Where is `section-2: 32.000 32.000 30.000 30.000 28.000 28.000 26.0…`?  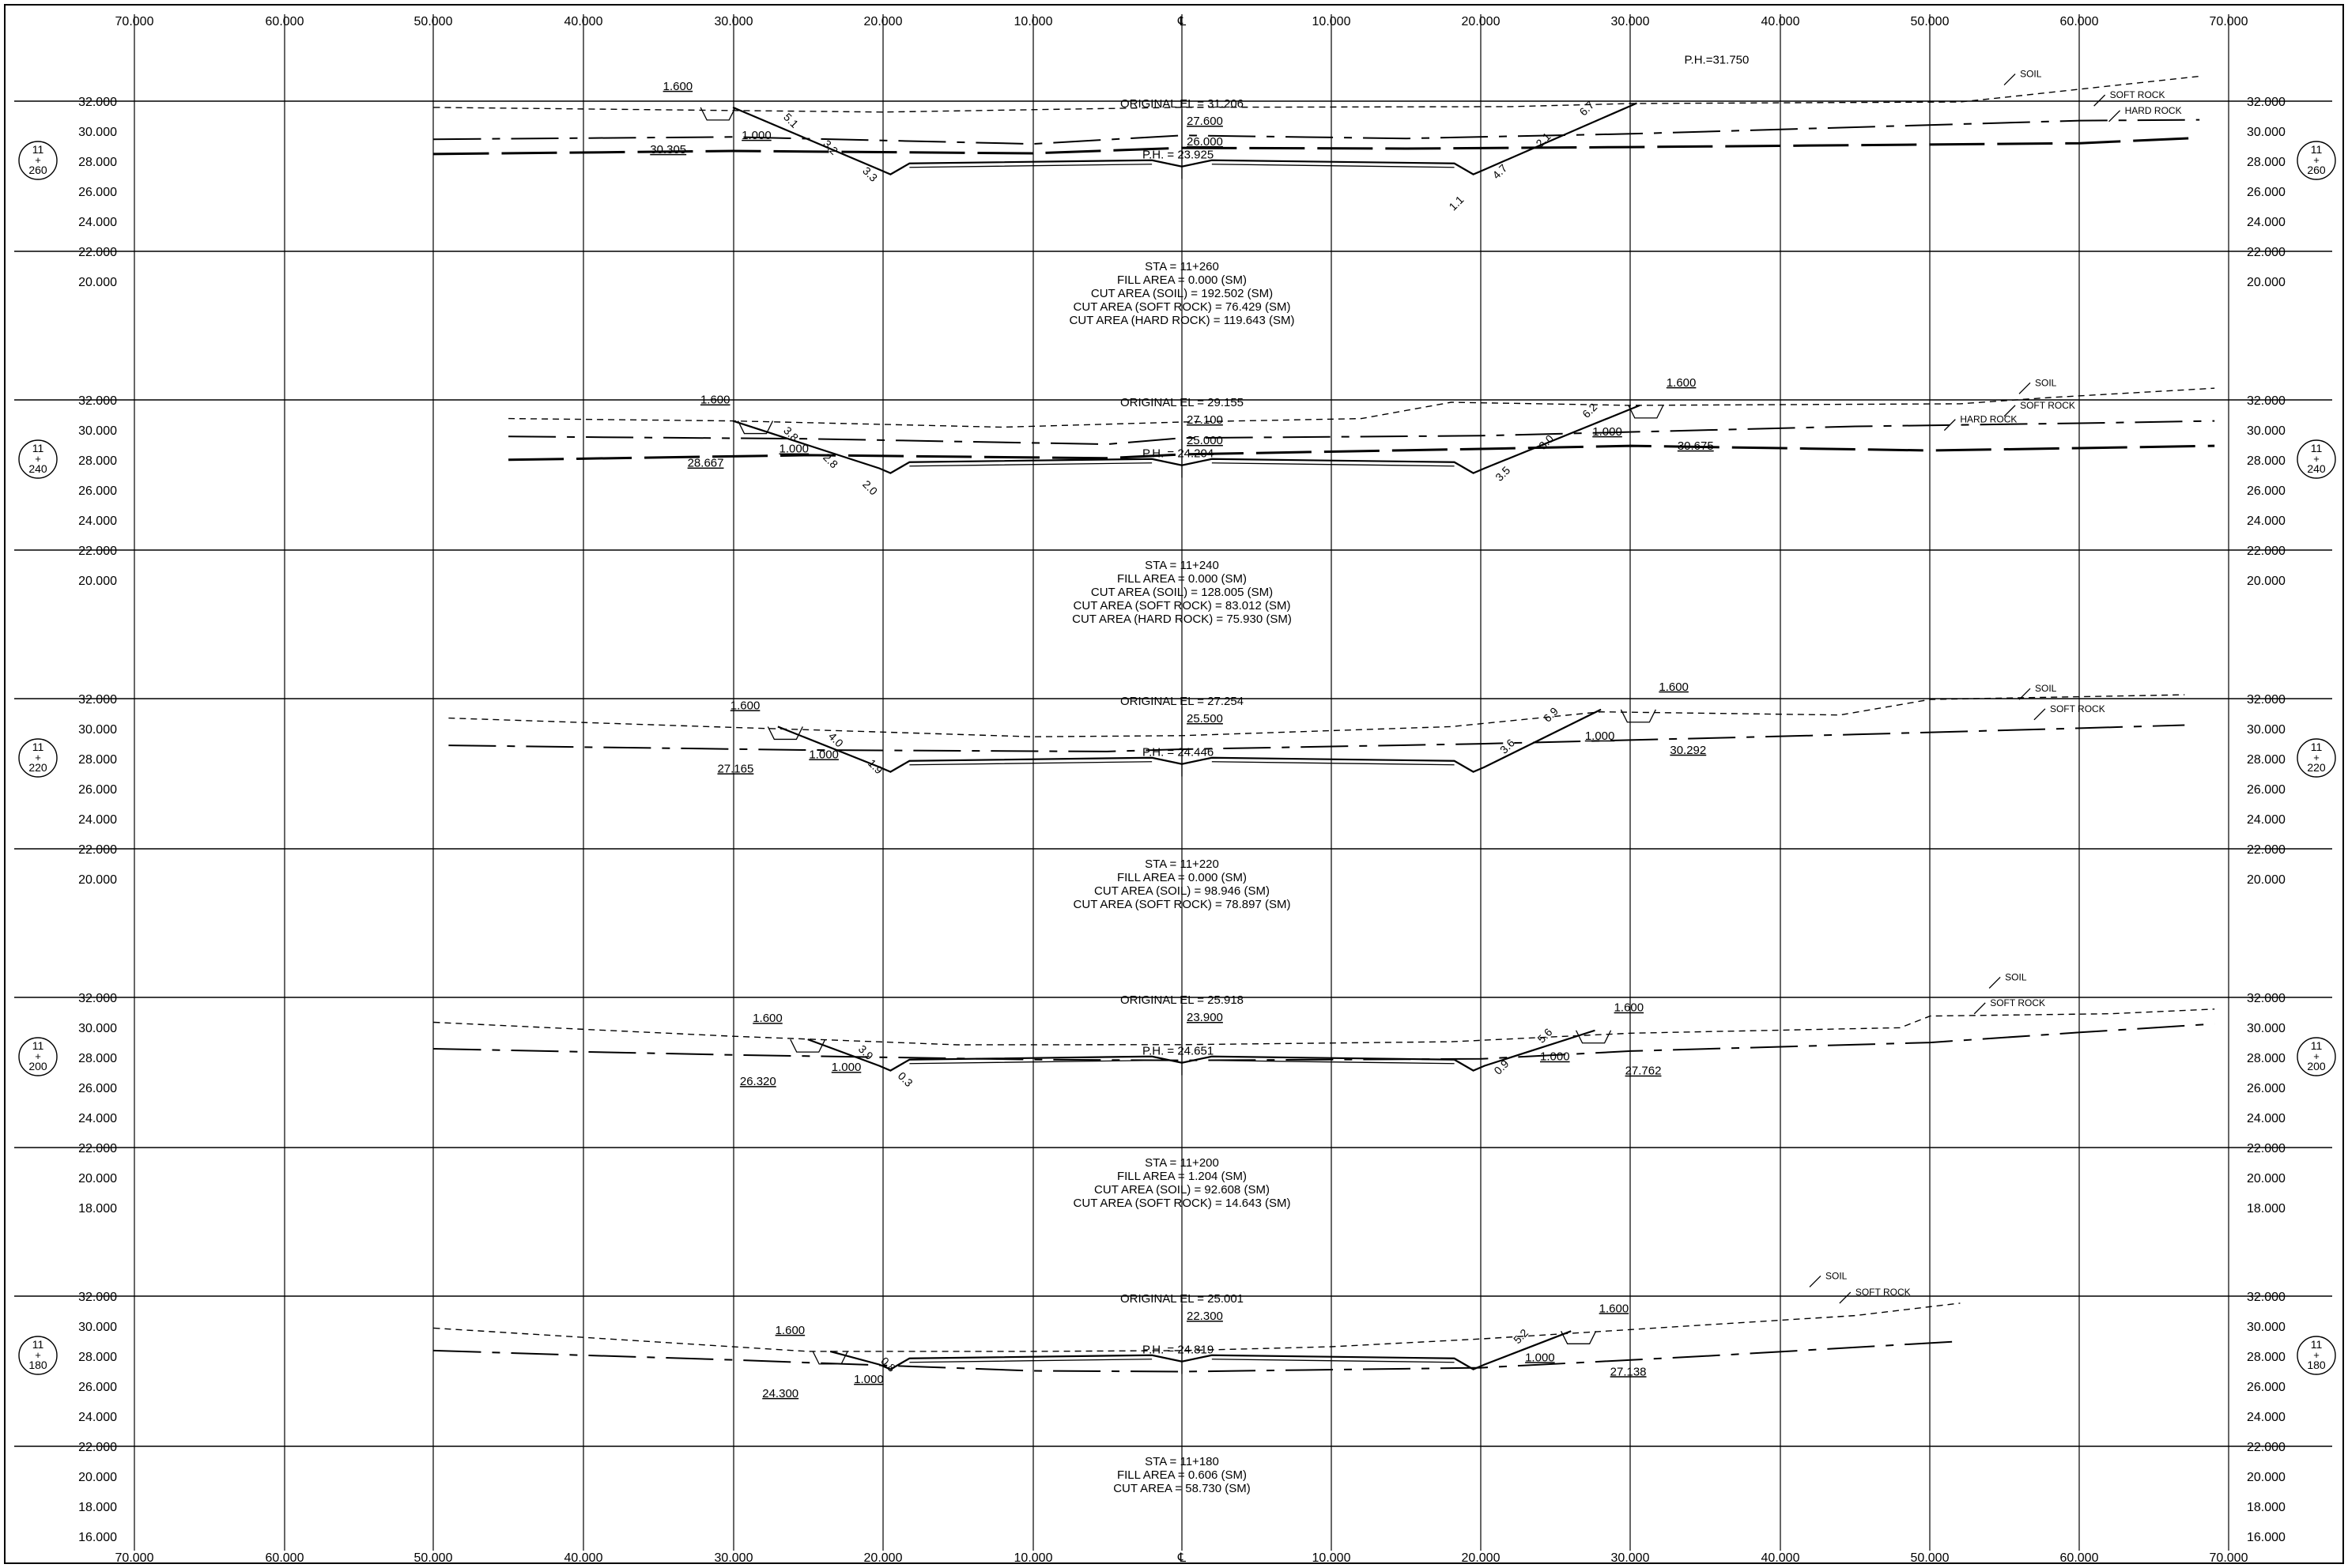
section-2: 32.000 32.000 30.000 30.000 28.000 28.000 26.0… is located at coordinates (1175, 795).